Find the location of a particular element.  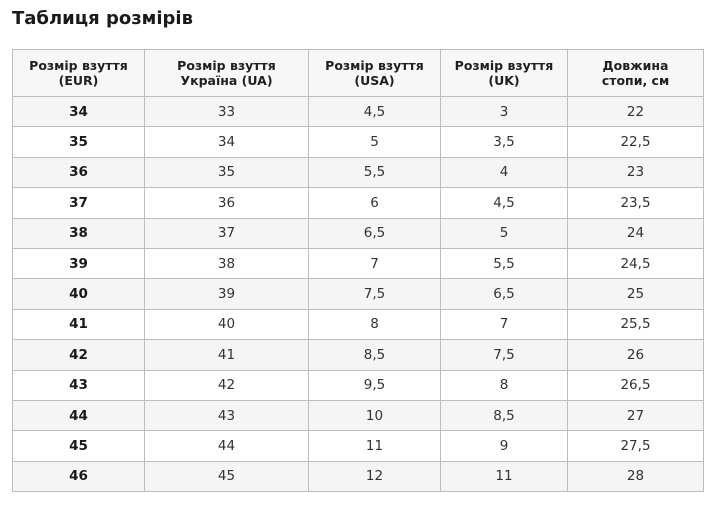

cell-uk: 3 is located at coordinates (504, 111).